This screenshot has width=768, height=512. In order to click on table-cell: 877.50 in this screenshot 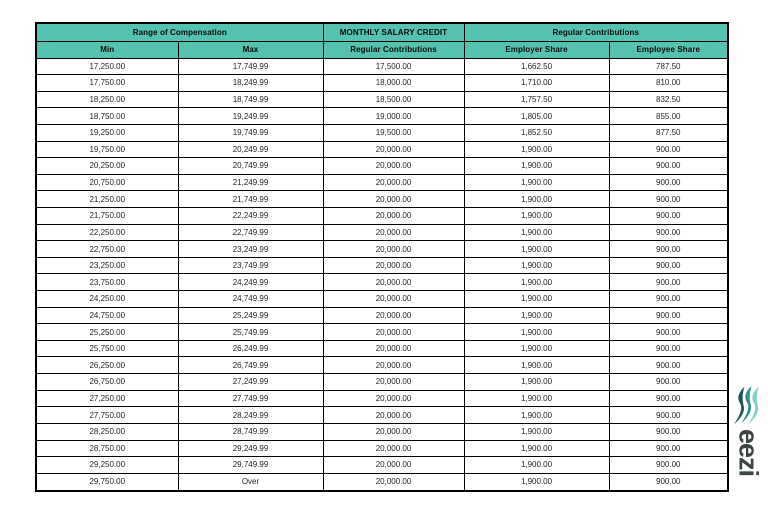, I will do `click(668, 132)`.